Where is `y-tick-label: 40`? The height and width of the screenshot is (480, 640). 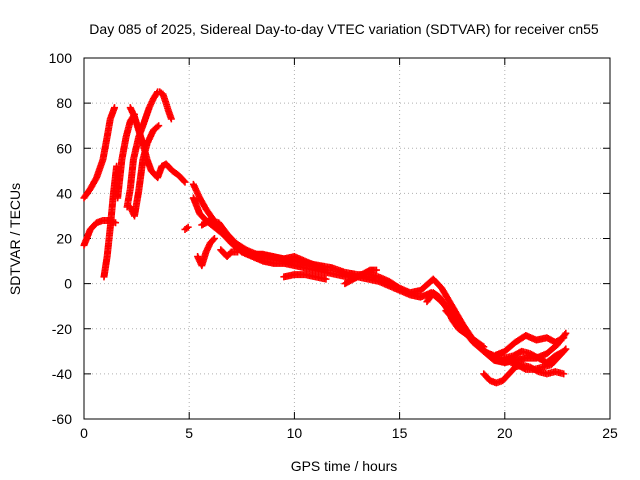
y-tick-label: 40 is located at coordinates (64, 193).